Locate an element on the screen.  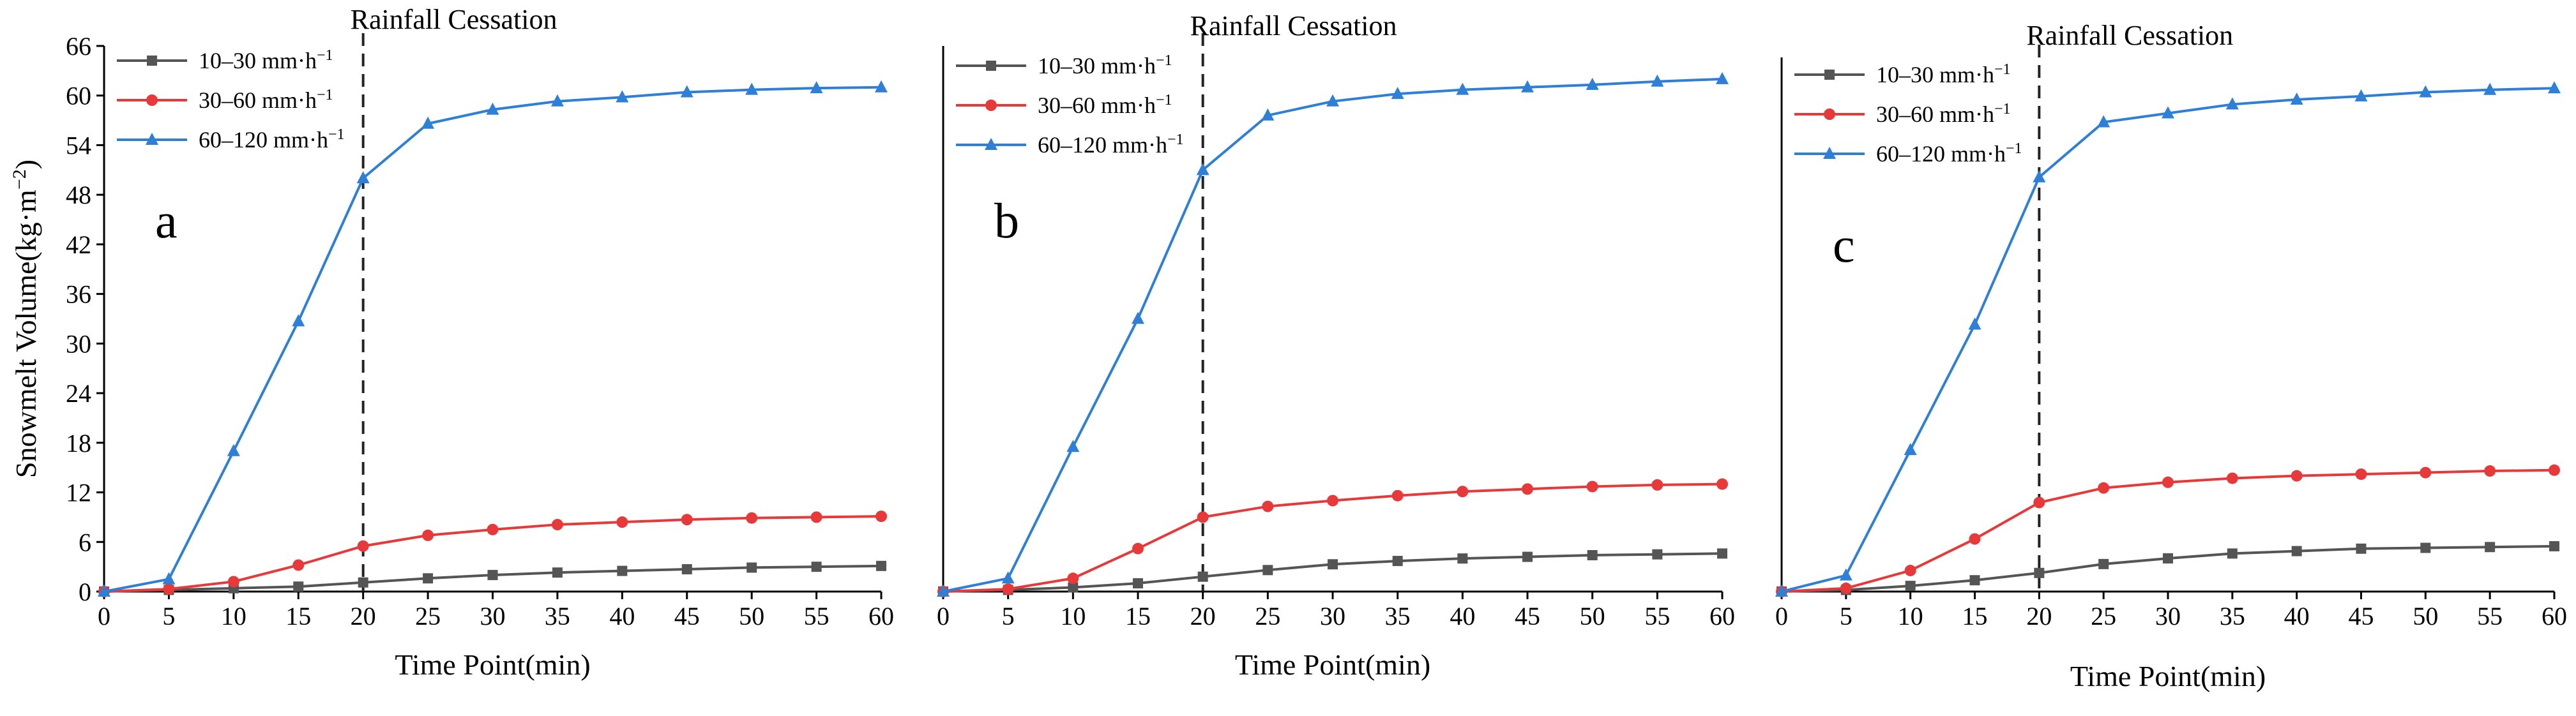
x-tick-label: 25 is located at coordinates (2104, 616).